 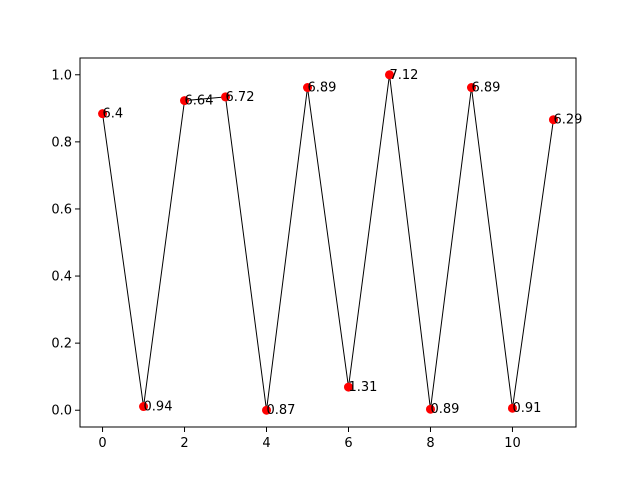 I want to click on data-label: 6.4, so click(x=113, y=114).